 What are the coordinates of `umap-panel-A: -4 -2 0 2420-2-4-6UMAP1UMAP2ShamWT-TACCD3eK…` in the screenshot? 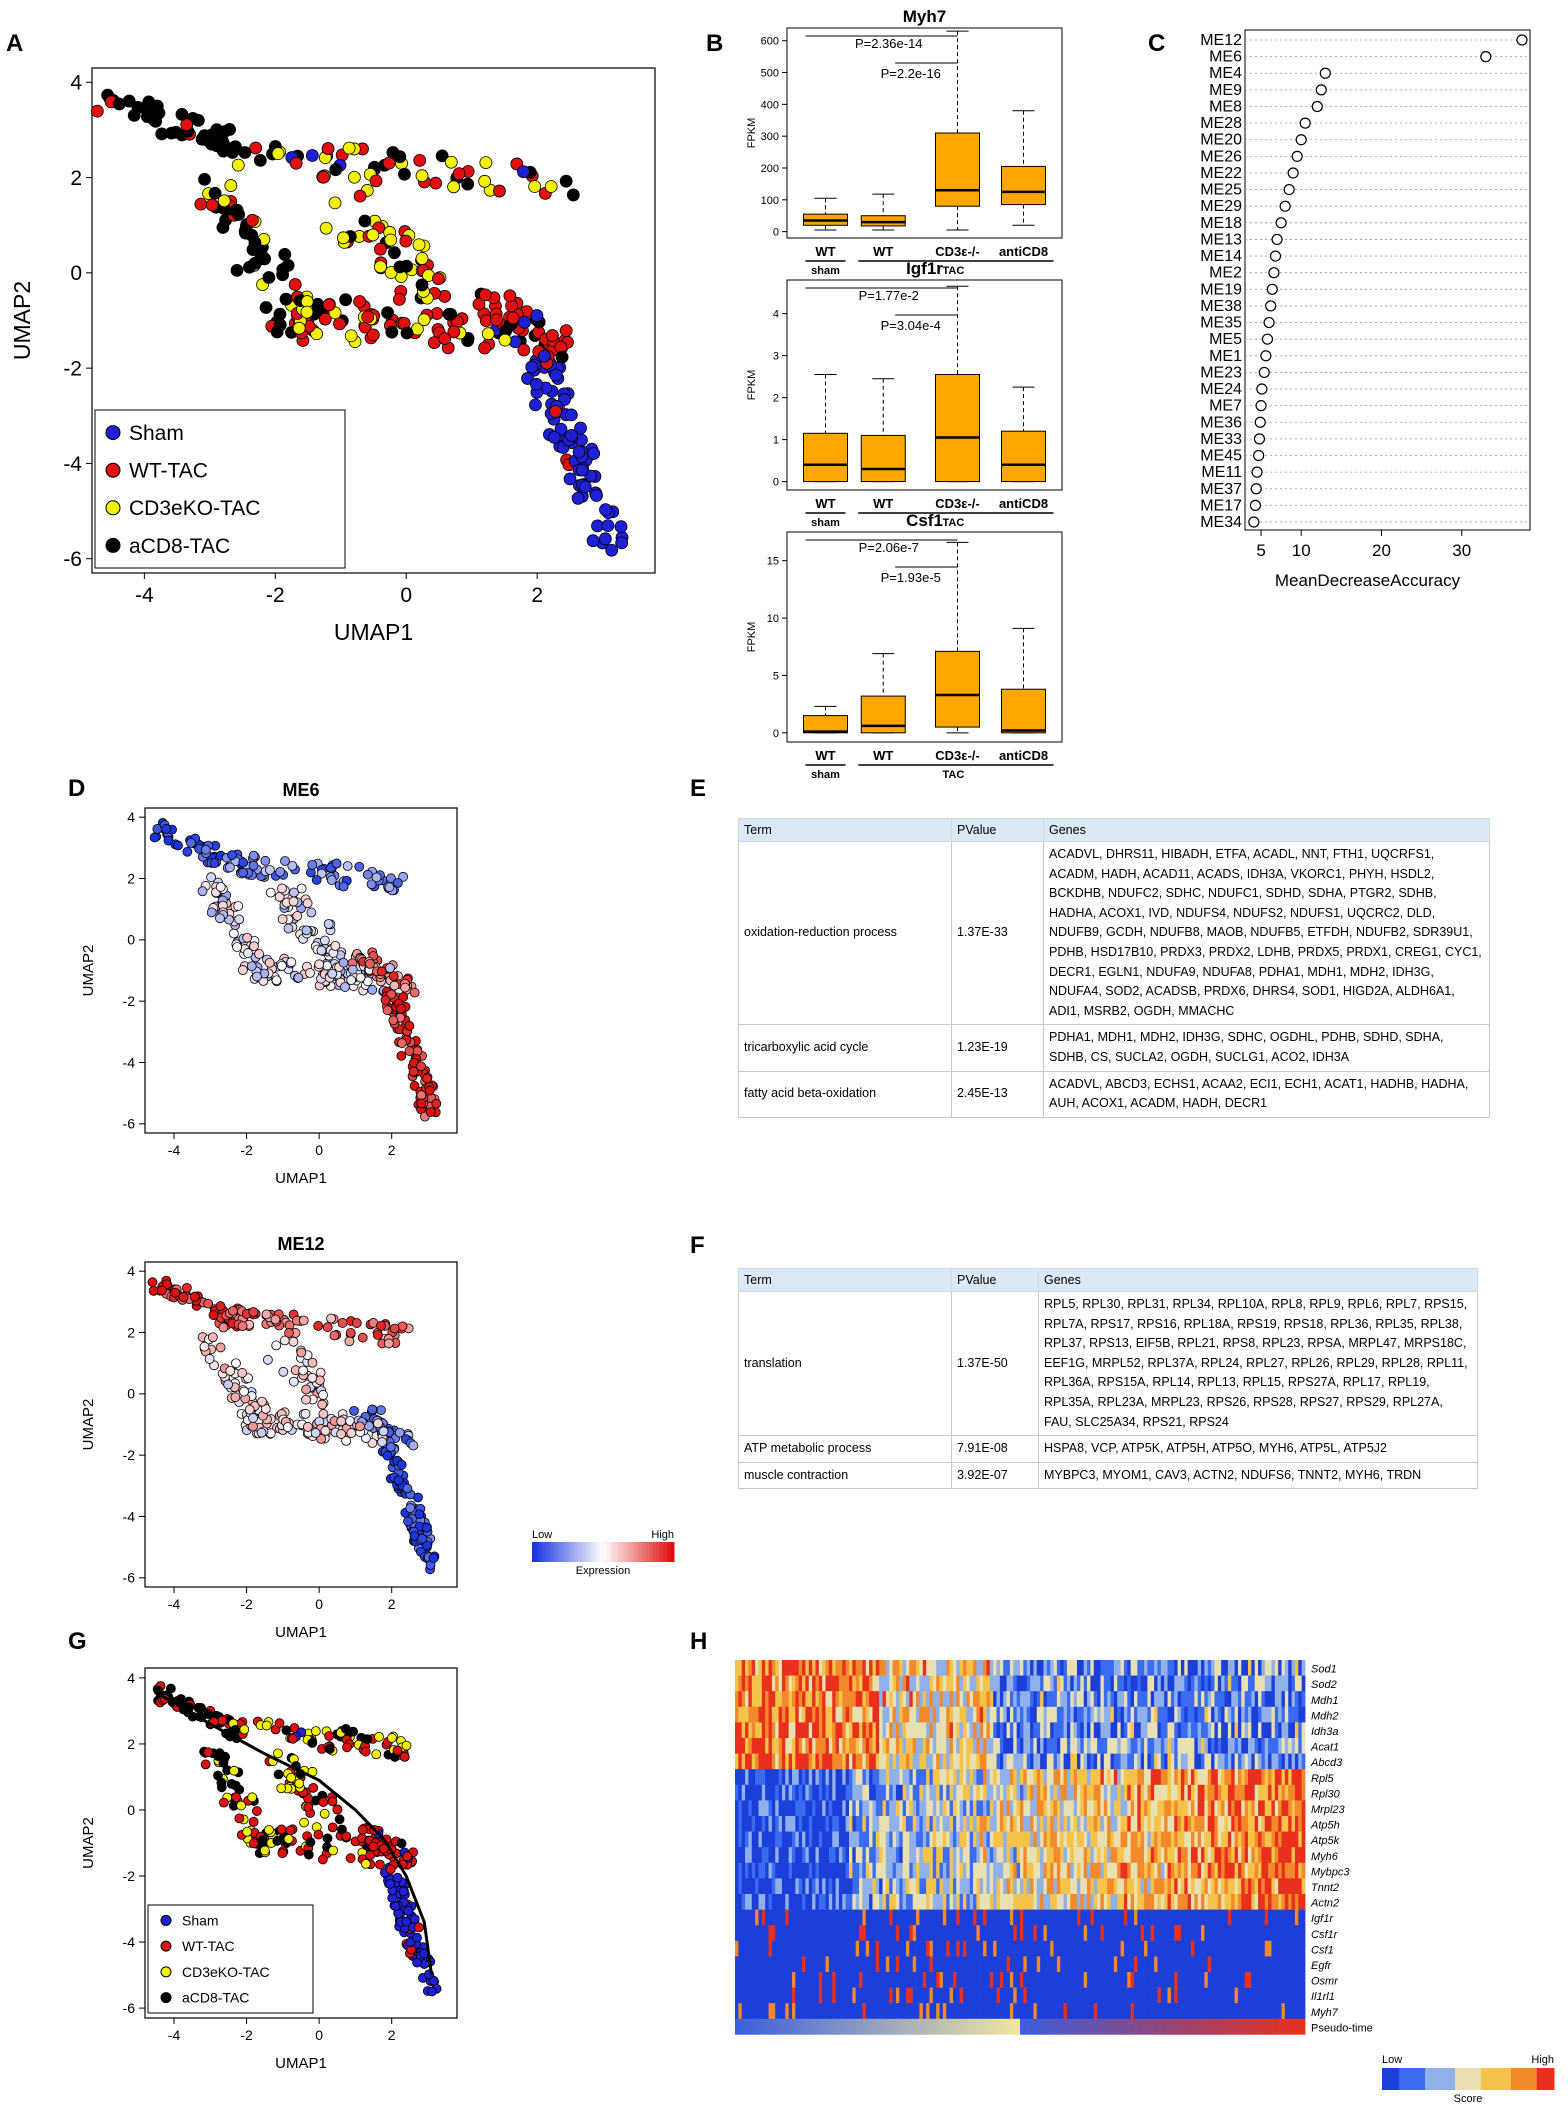 It's located at (332, 356).